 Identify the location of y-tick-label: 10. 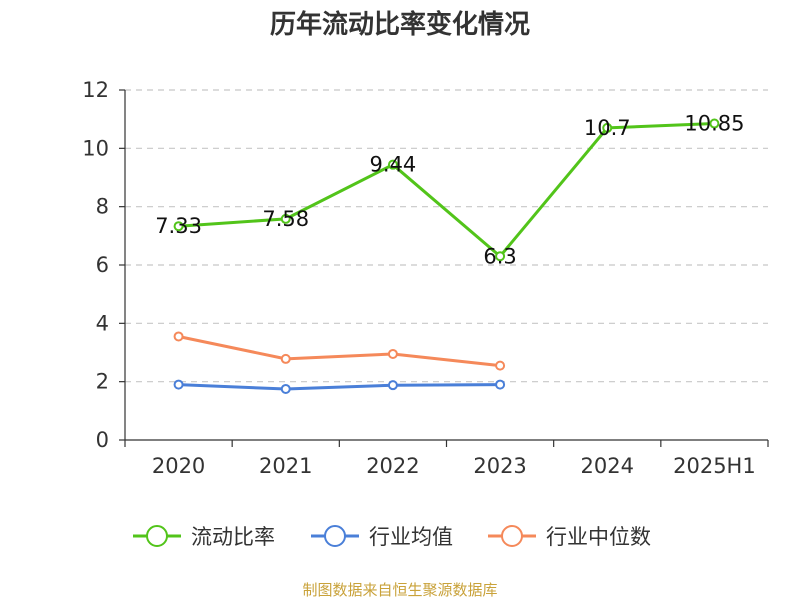
(95, 148).